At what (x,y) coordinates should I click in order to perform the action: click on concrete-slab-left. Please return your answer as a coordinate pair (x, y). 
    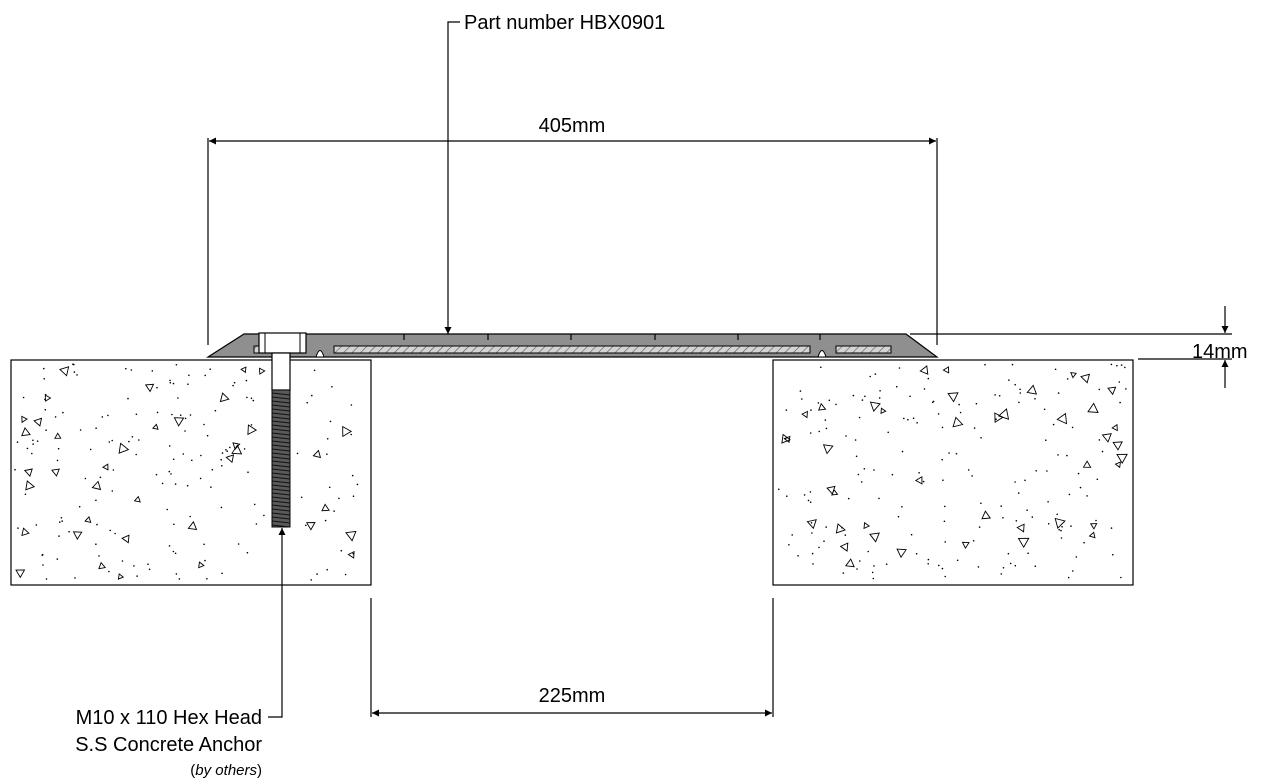
    Looking at the image, I should click on (191, 472).